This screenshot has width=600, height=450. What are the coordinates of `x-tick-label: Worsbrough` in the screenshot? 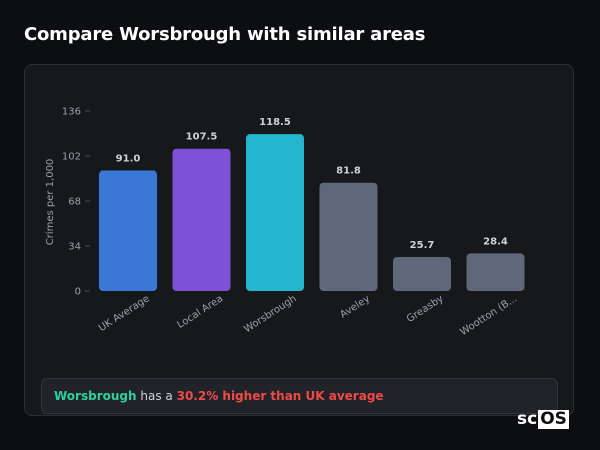 It's located at (270, 314).